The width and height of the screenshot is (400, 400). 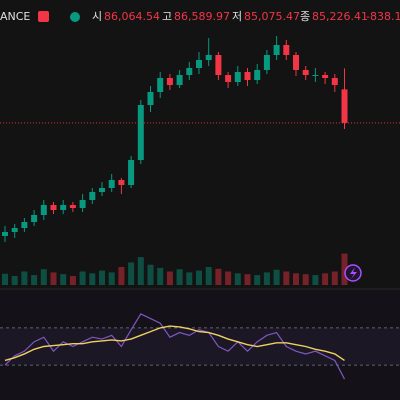 What do you see at coordinates (97, 16) in the screenshot?
I see `open-label: 시` at bounding box center [97, 16].